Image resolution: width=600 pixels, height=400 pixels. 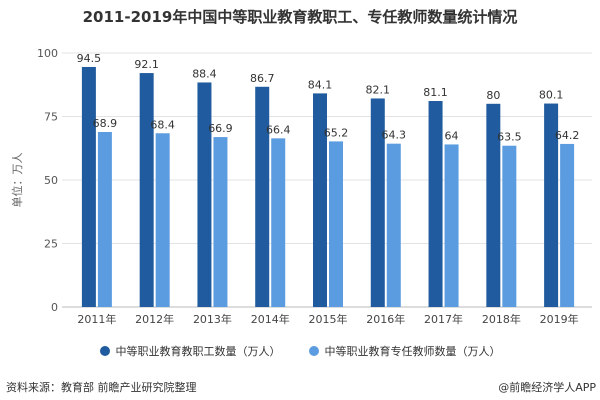 What do you see at coordinates (51, 180) in the screenshot?
I see `y-tick-label: 50` at bounding box center [51, 180].